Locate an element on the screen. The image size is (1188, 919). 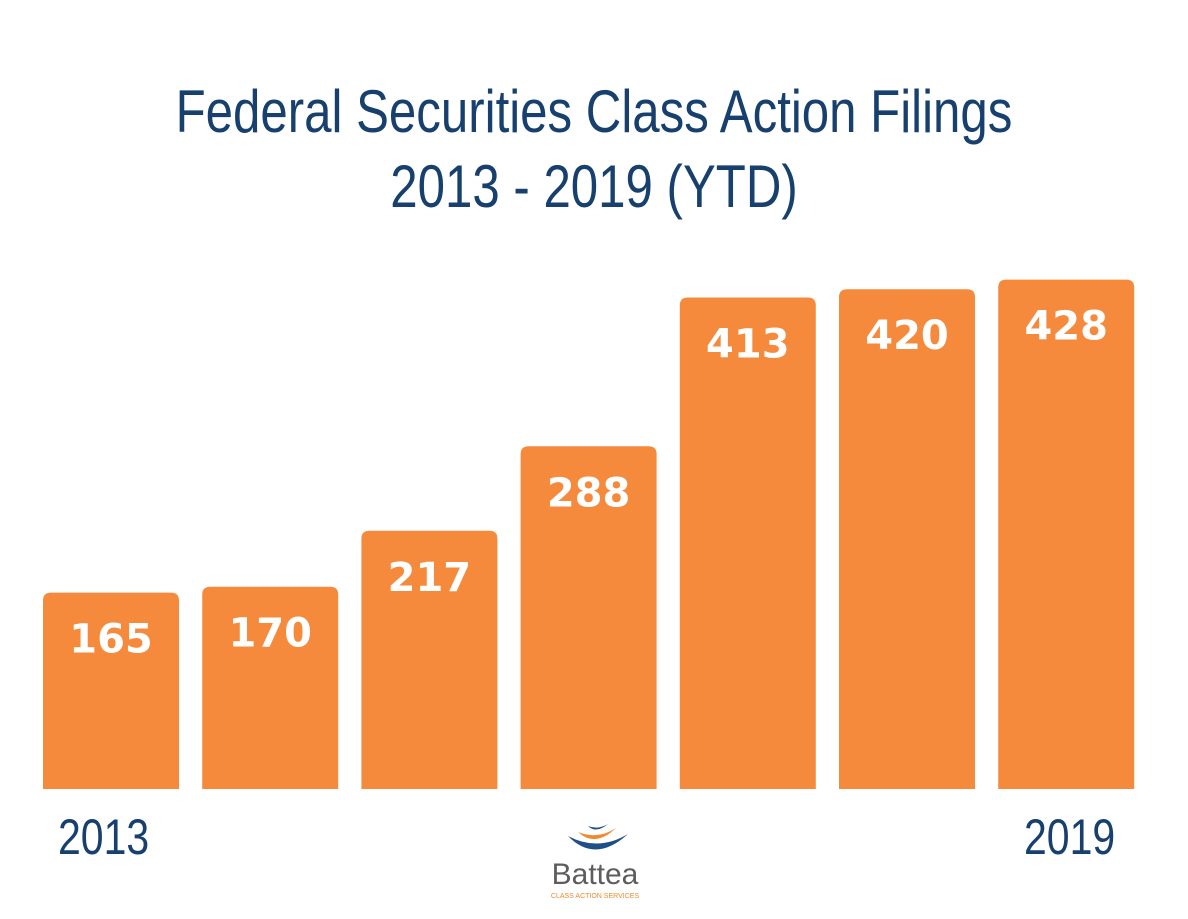
battea-logo: Battea CLASS ACTION SERVICES is located at coordinates (595, 867).